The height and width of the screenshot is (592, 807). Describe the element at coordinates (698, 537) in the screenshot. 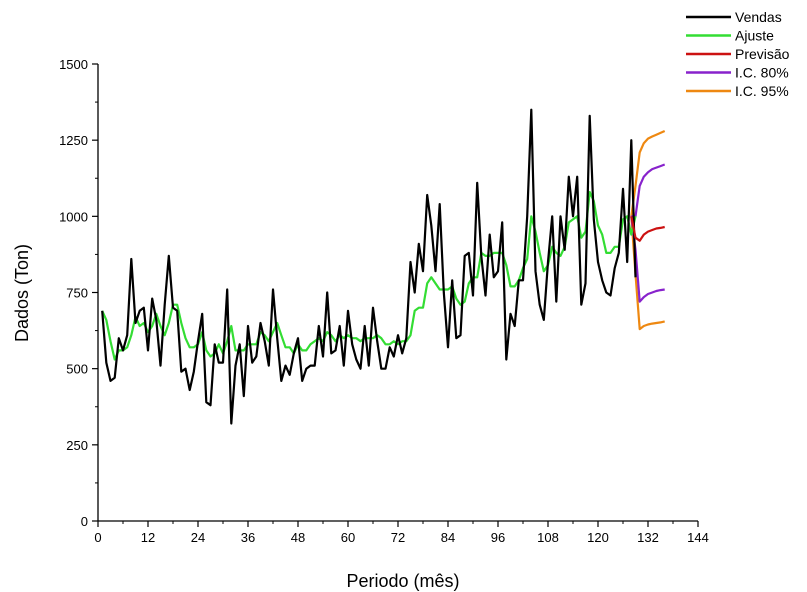

I see `x-tick-label: 144` at that location.